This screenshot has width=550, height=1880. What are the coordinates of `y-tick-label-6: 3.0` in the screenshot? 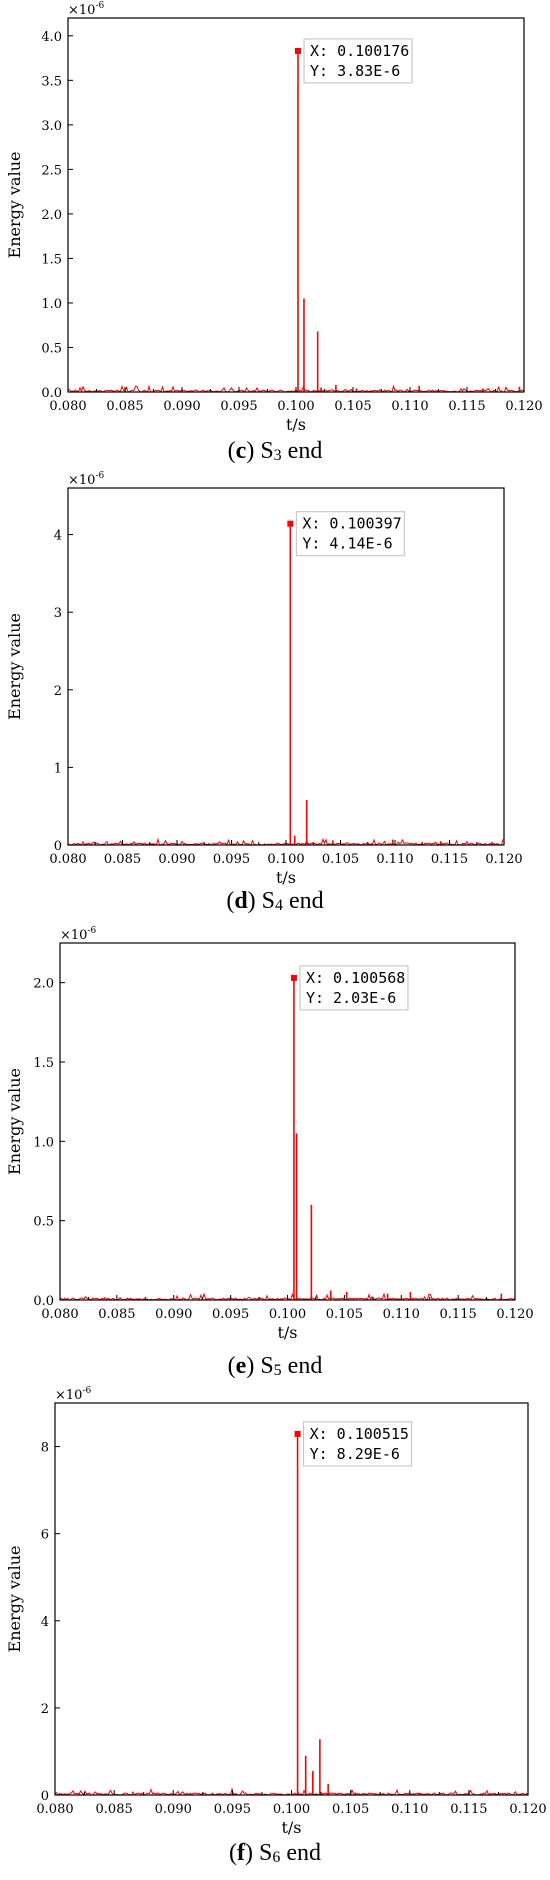 It's located at (51, 126).